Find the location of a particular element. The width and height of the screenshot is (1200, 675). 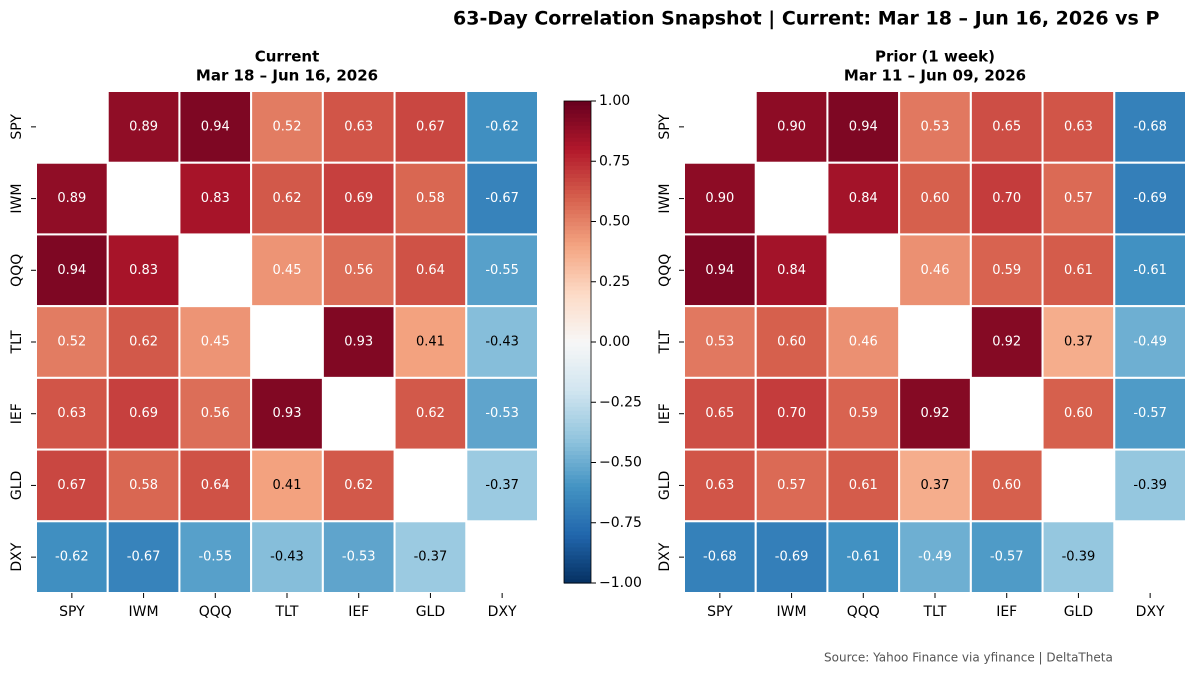

cell-label: 0.56 is located at coordinates (358, 270).